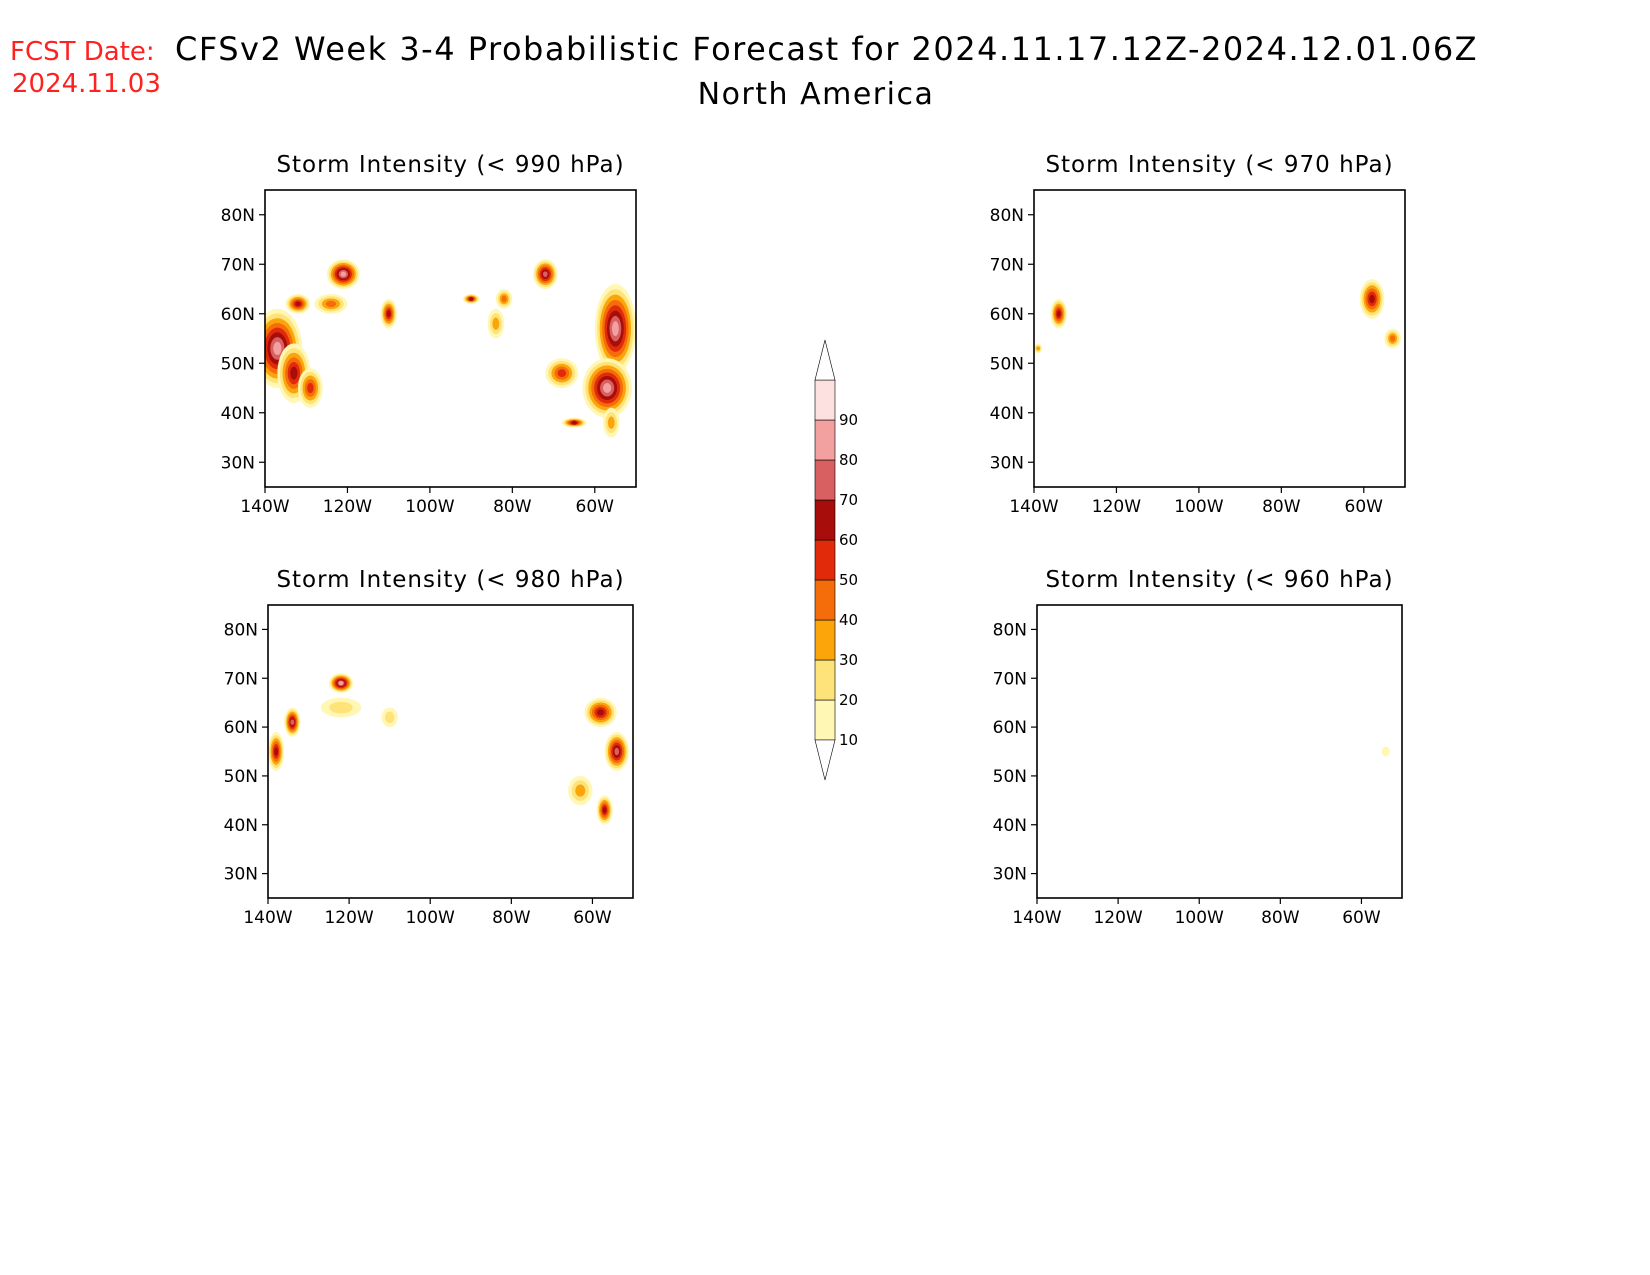 This screenshot has height=1275, width=1650. Describe the element at coordinates (816, 94) in the screenshot. I see `figure-subtitle: North America` at that location.